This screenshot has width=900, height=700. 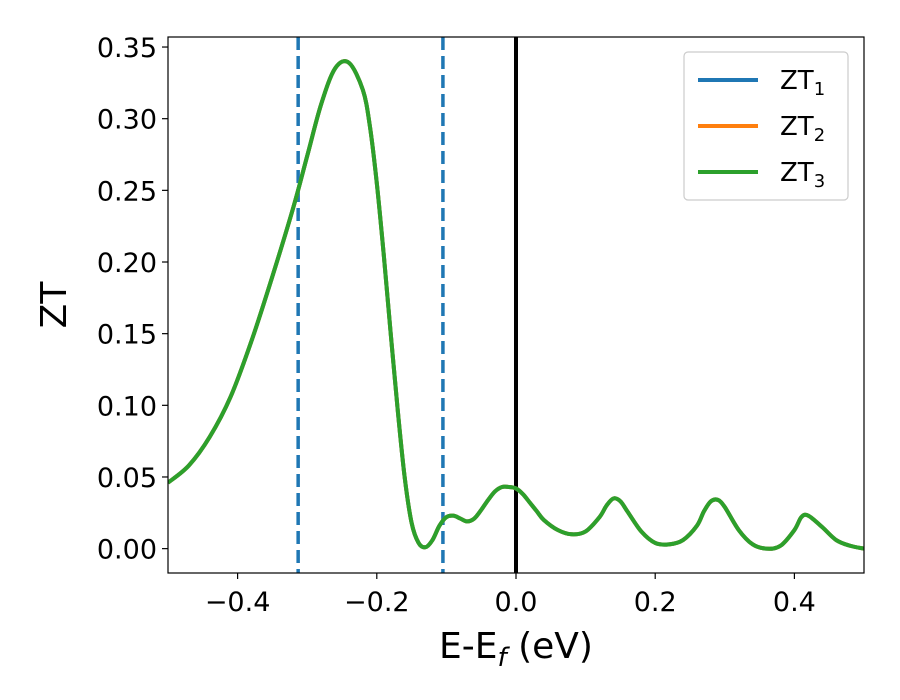 What do you see at coordinates (516, 602) in the screenshot?
I see `x-tick-label: 0.0` at bounding box center [516, 602].